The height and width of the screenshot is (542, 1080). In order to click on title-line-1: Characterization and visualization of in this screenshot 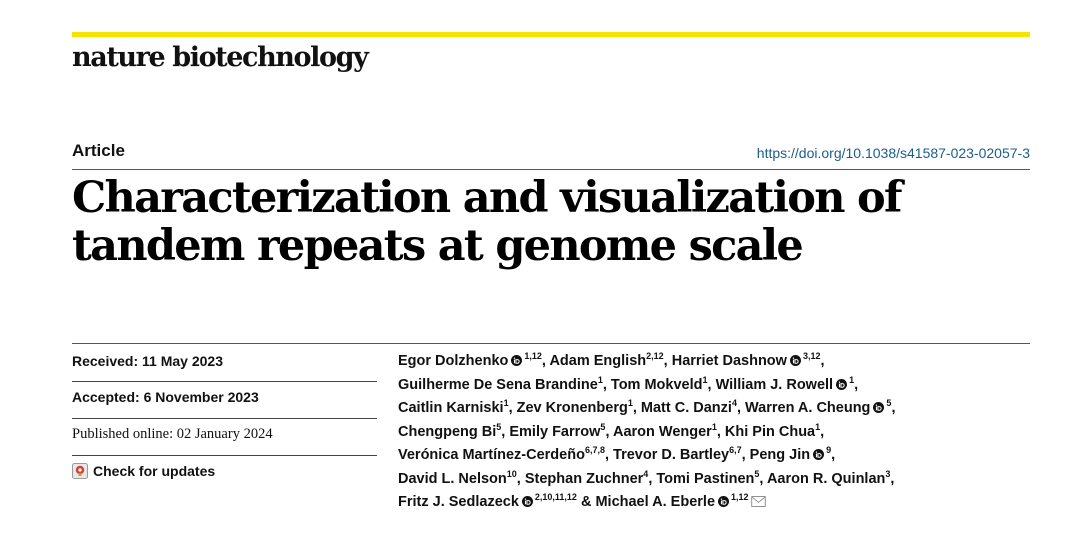, I will do `click(487, 198)`.